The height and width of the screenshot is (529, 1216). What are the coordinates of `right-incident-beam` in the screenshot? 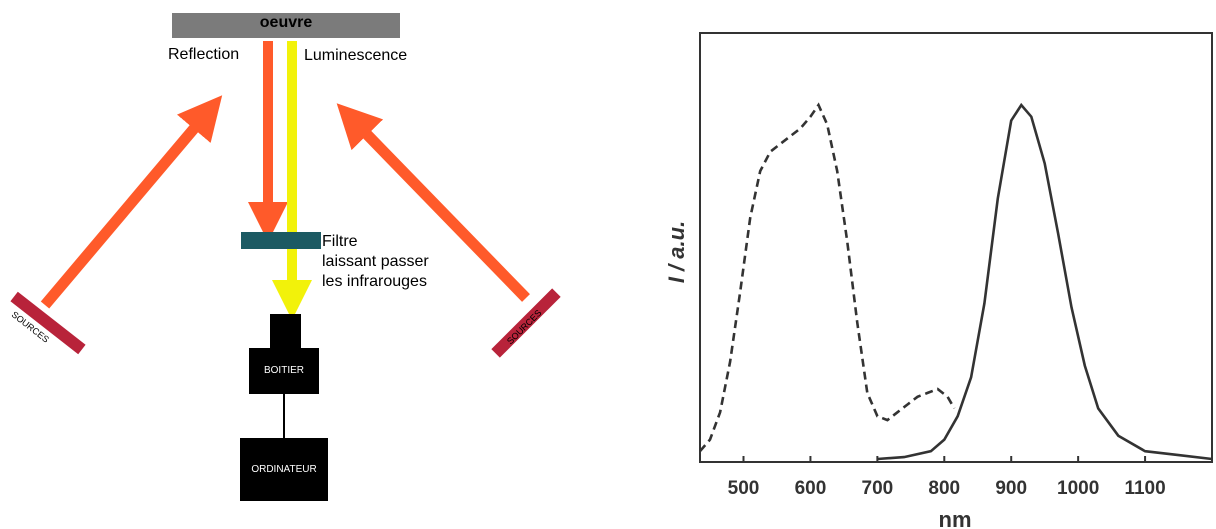 It's located at (433, 202).